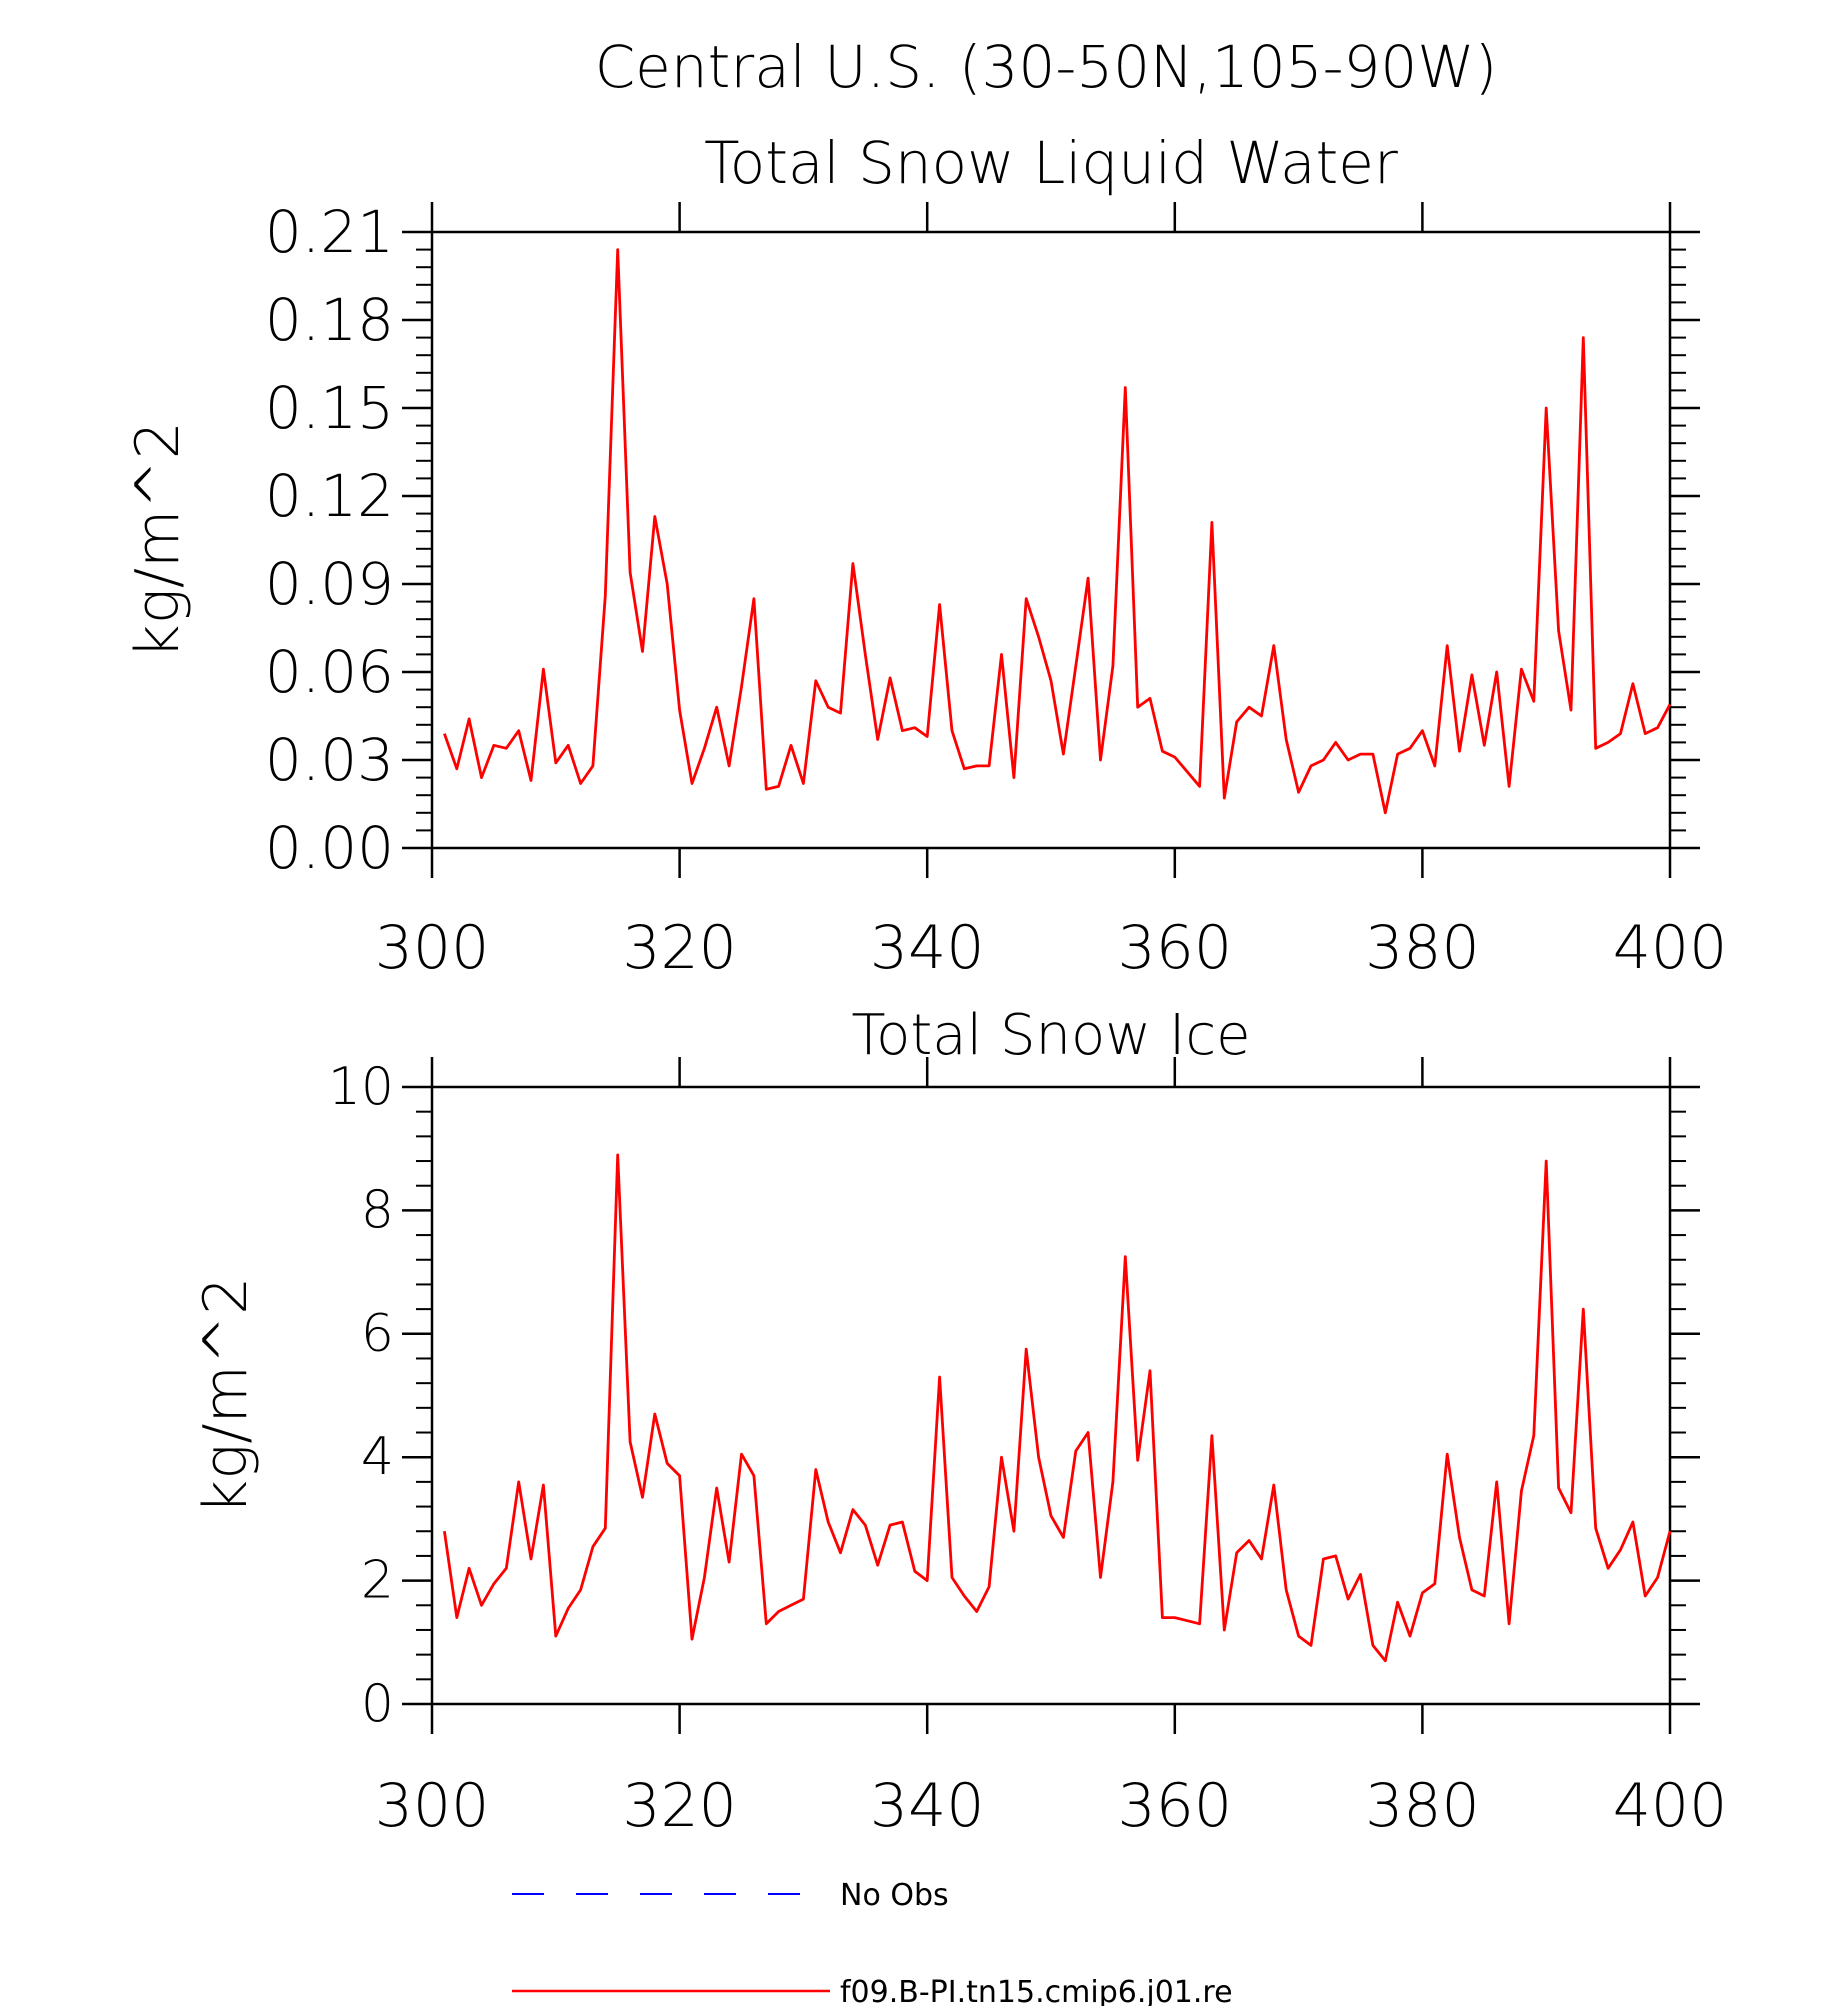  I want to click on y-tick-label: 0.21, so click(329, 232).